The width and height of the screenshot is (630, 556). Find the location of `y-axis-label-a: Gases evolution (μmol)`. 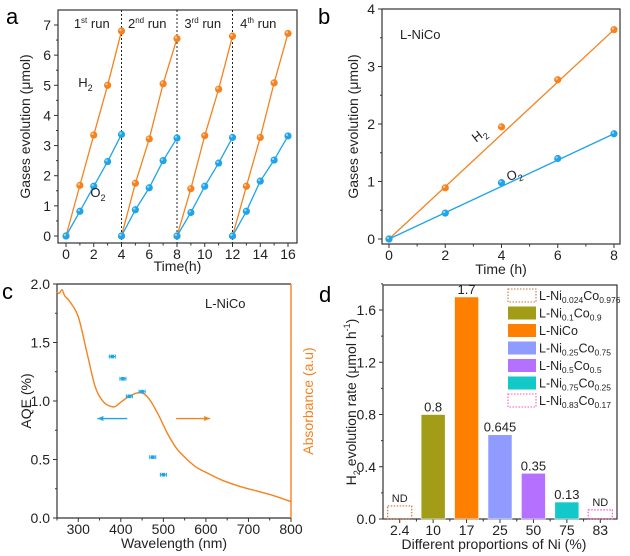

y-axis-label-a: Gases evolution (μmol) is located at coordinates (25, 126).